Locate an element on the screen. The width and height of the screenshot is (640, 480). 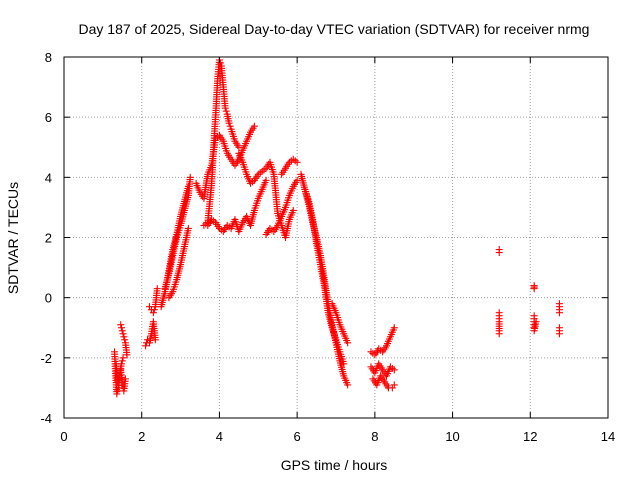
y-axis-label: SDTVAR / TECUs is located at coordinates (13, 238).